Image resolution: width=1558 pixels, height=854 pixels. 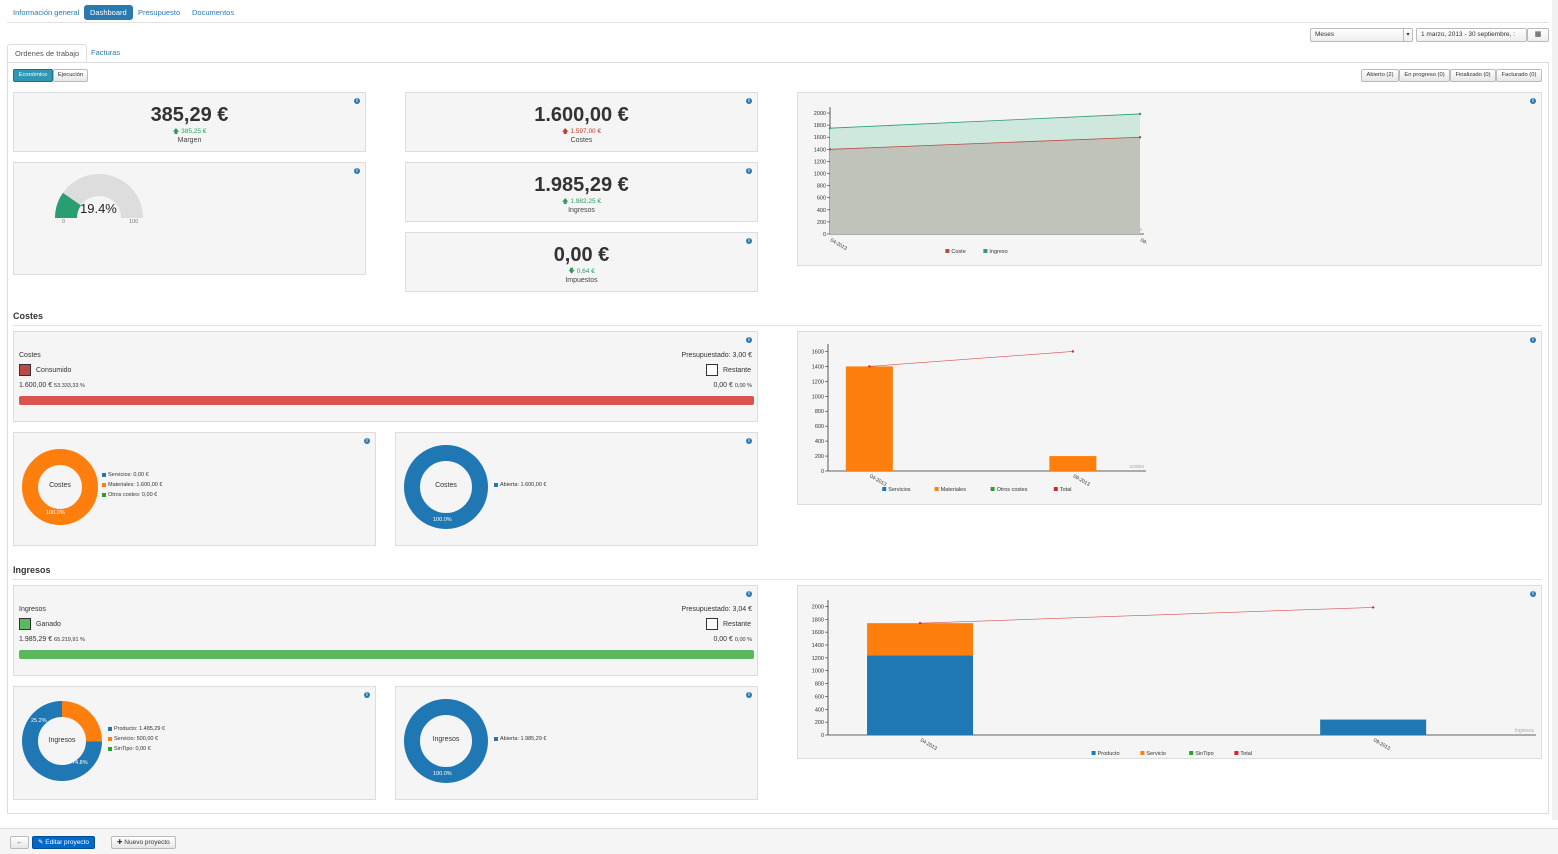 I want to click on kpi-taxes-label: Impuestos, so click(x=581, y=280).